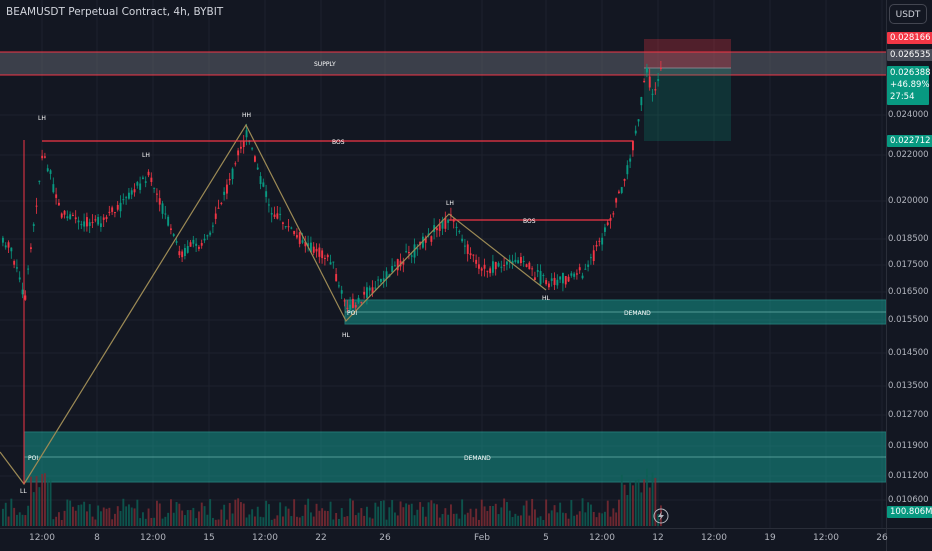  Describe the element at coordinates (908, 201) in the screenshot. I see `price-tick: 0.020000` at that location.